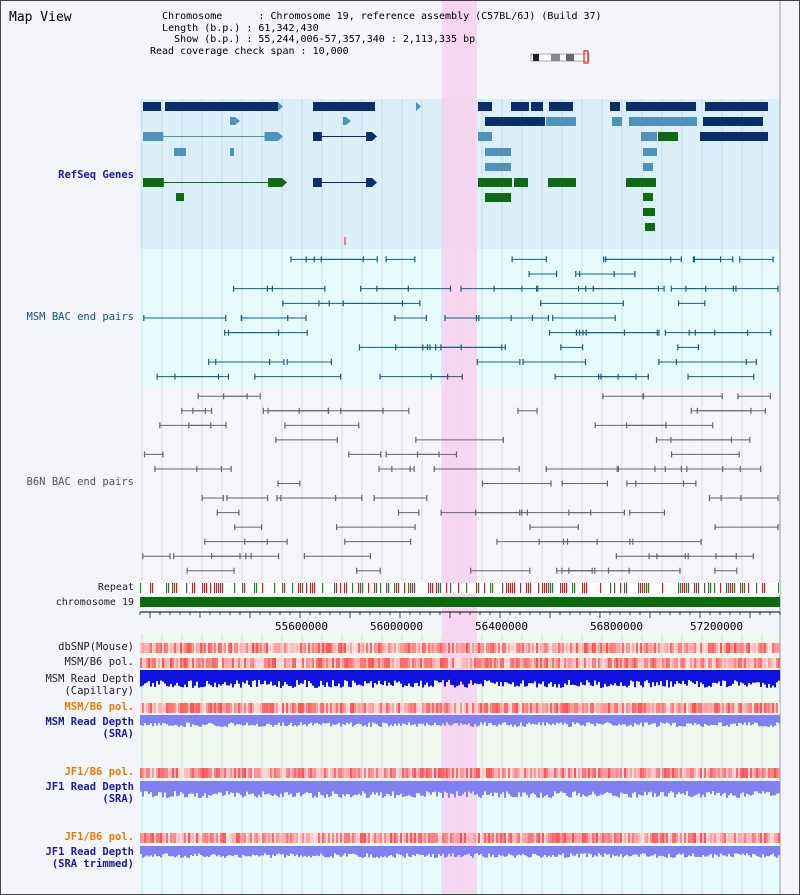  Describe the element at coordinates (89, 787) in the screenshot. I see `track-label-jf1-depth-sra: JF1 Read Depth` at that location.